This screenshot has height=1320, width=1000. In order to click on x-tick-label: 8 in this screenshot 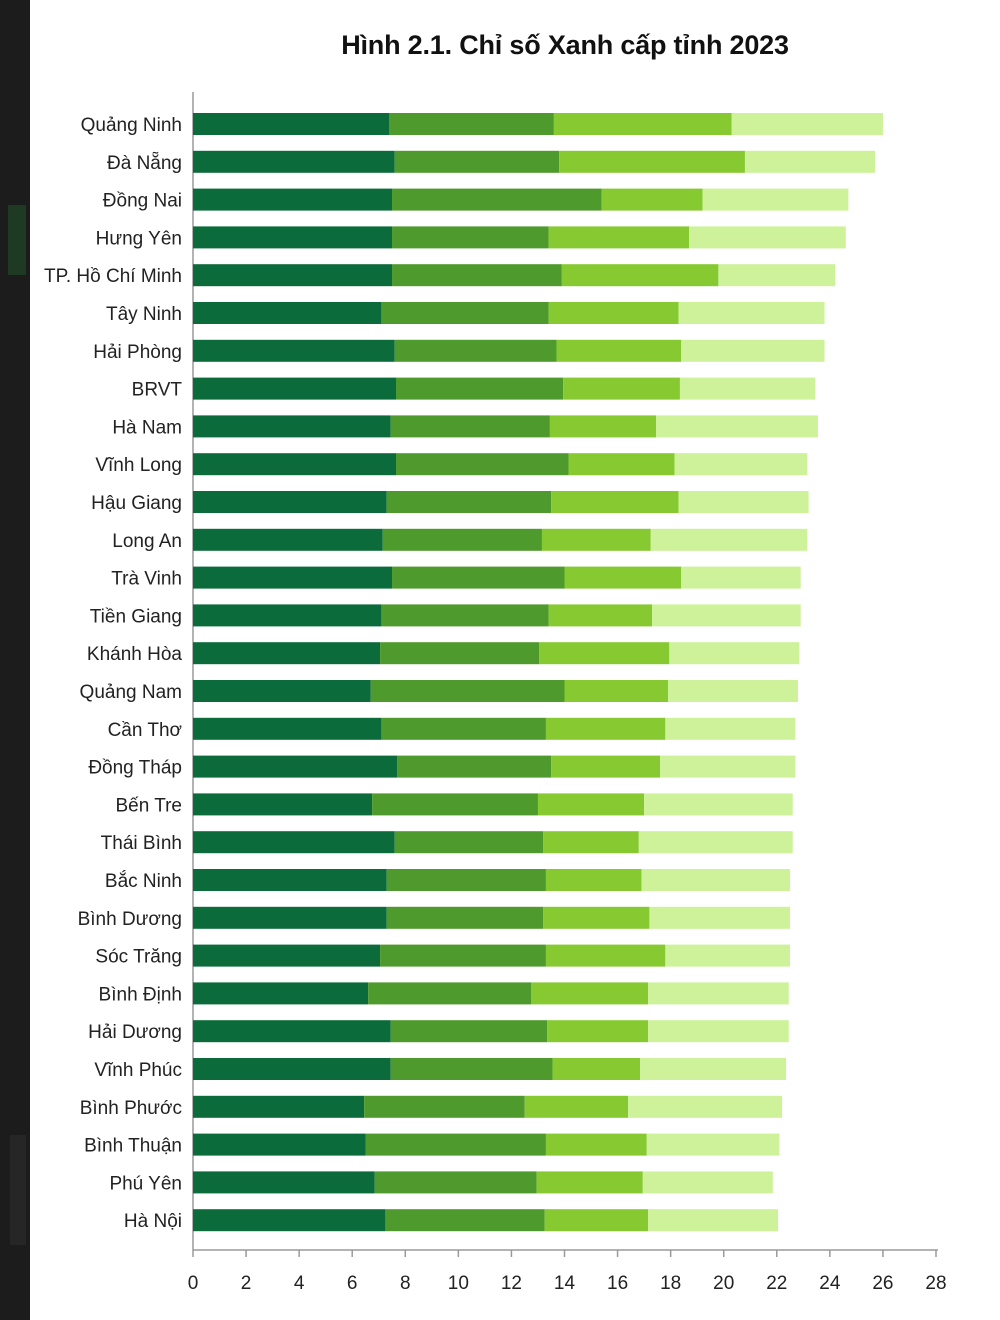, I will do `click(405, 1283)`.